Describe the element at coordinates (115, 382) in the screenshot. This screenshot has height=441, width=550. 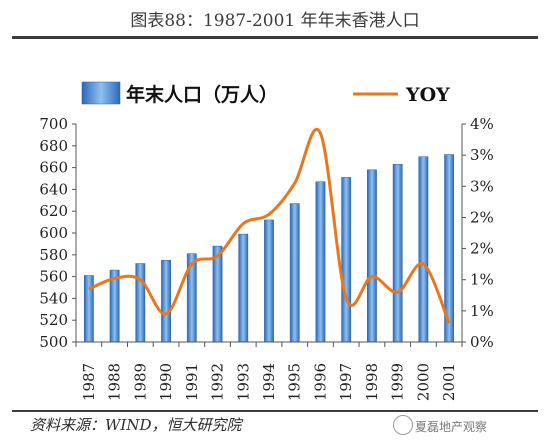
I see `x-tick-label: 1988` at that location.